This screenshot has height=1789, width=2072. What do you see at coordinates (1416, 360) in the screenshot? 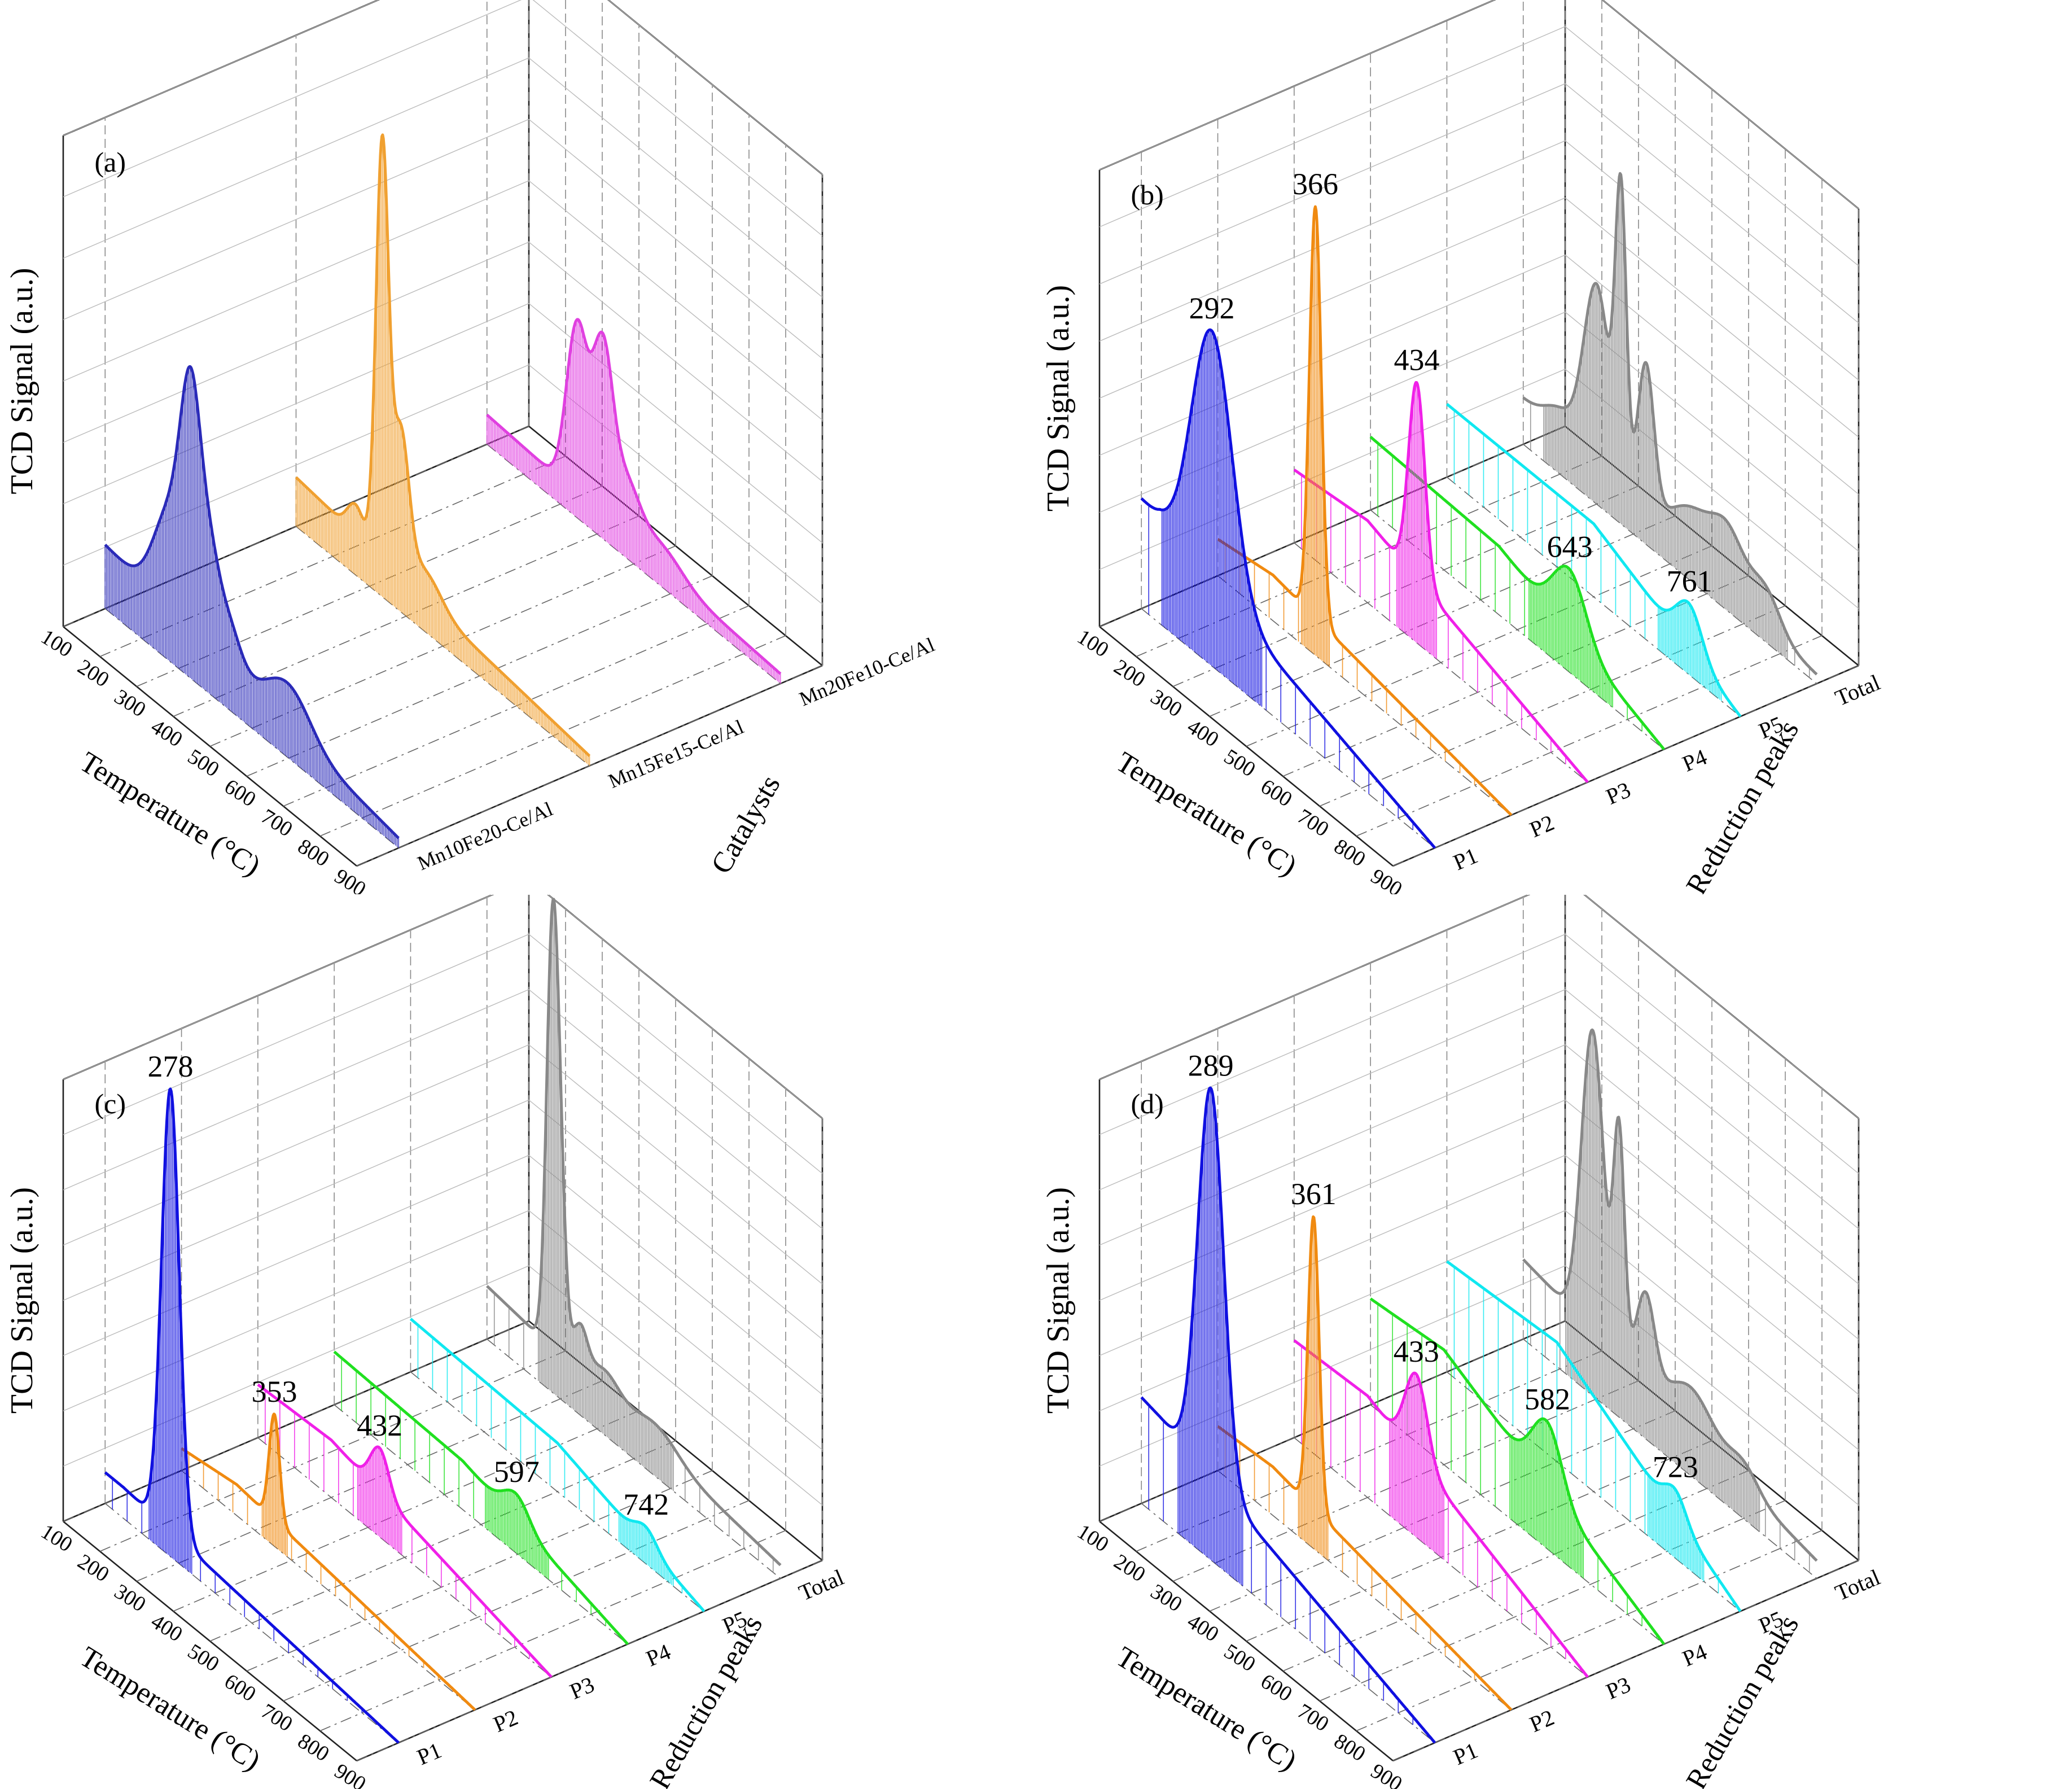
I see `peak-label: 434` at bounding box center [1416, 360].